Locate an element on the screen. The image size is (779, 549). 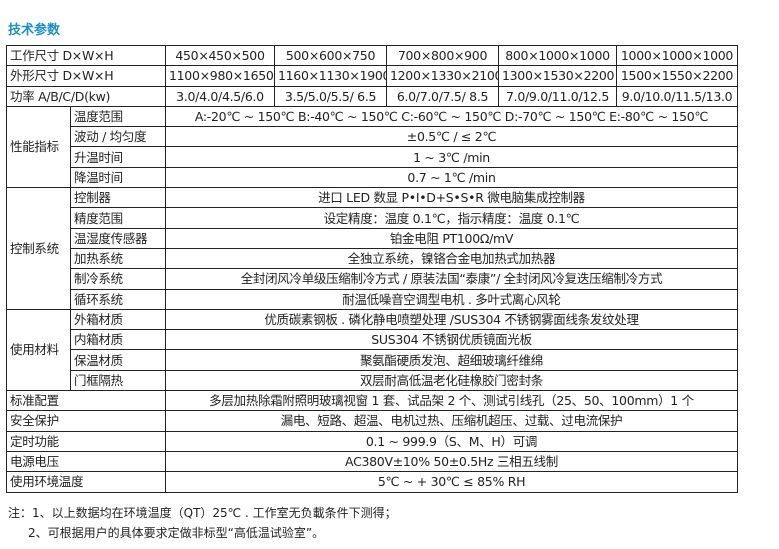
row-value: 漏电、短路、超温、电机过热、压缩机超压、过载、过电流保护 is located at coordinates (451, 421).